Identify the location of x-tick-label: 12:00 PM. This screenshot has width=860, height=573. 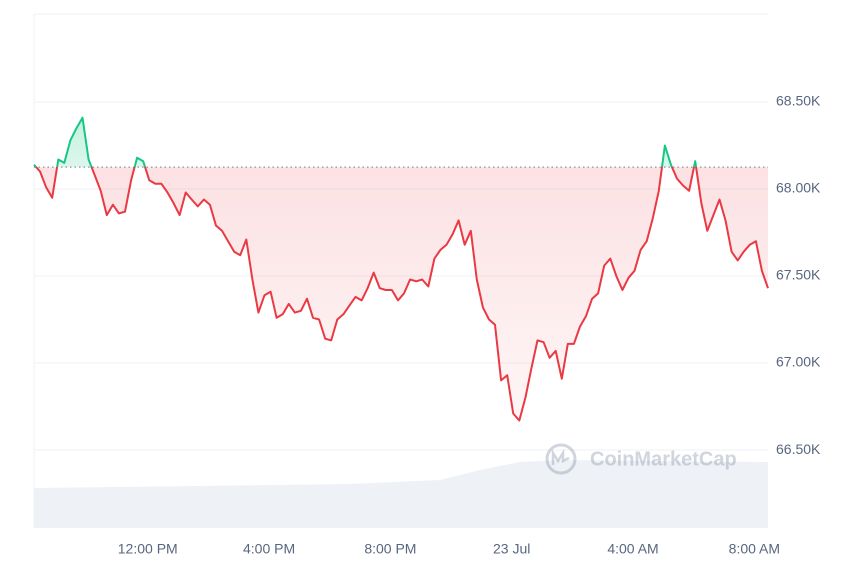
(148, 549).